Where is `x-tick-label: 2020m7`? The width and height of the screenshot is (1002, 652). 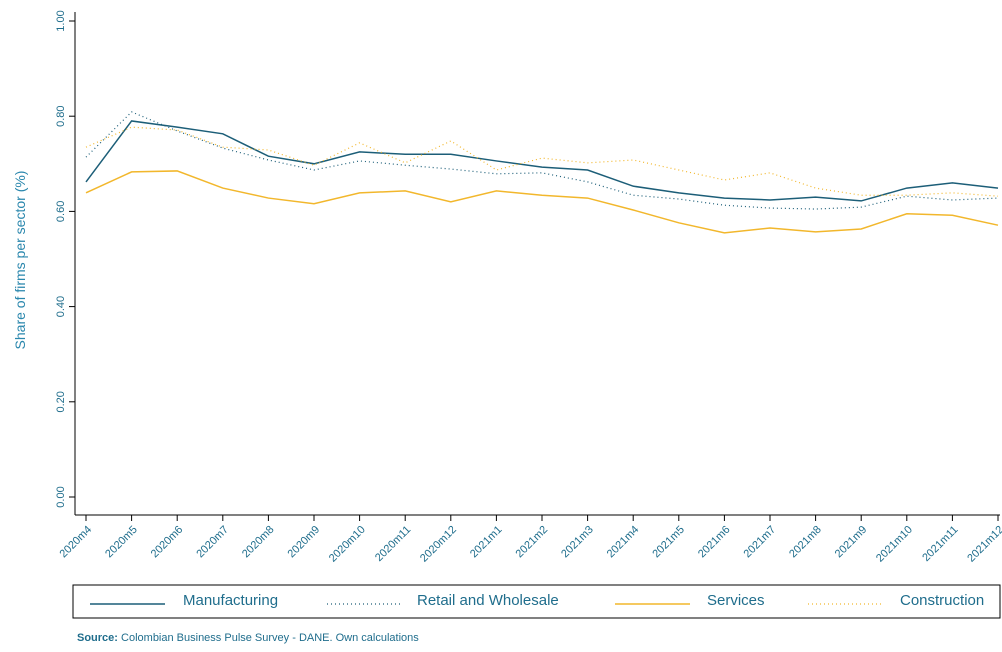 x-tick-label: 2020m7 is located at coordinates (212, 542).